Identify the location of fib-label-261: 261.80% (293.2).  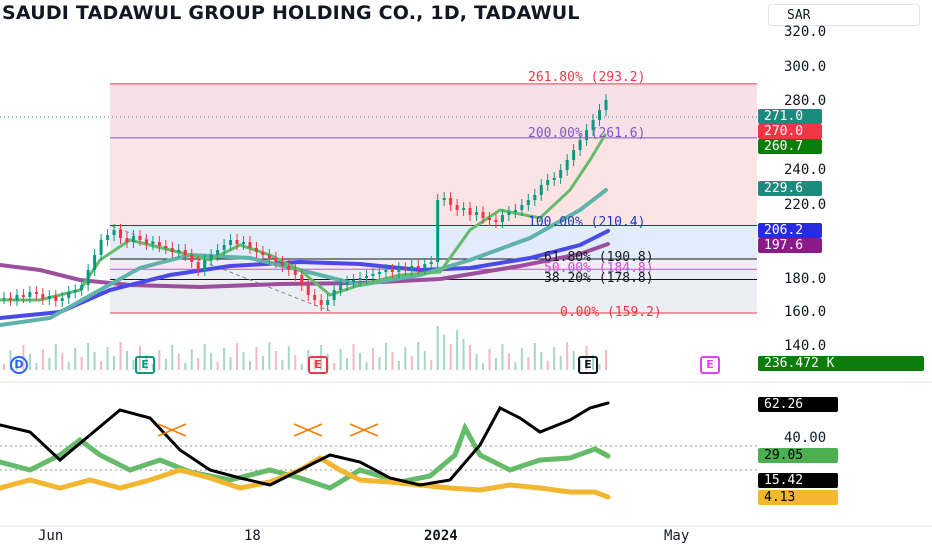
(587, 77).